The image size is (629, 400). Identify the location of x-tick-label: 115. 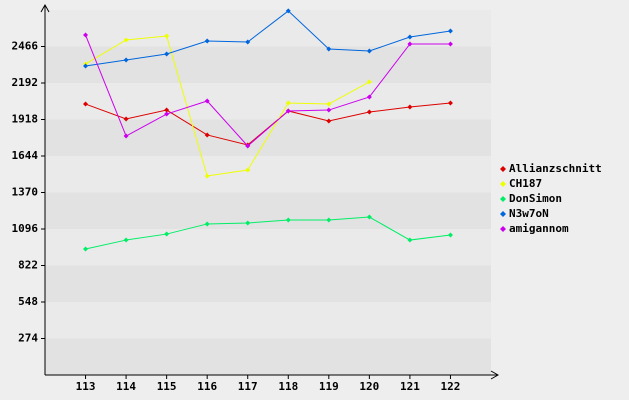
(167, 386).